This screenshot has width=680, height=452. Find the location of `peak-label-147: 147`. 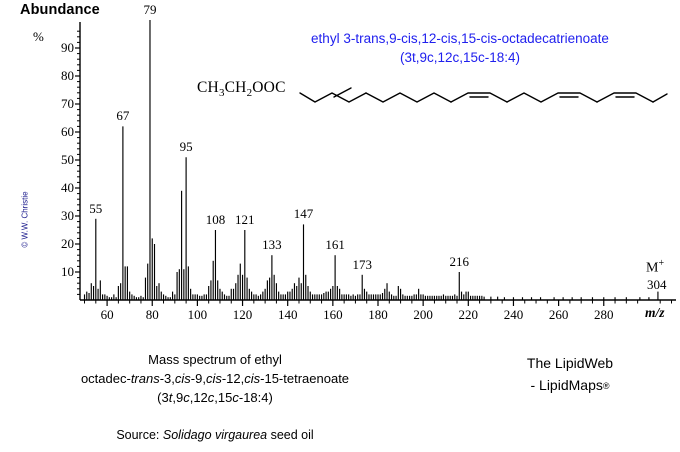

peak-label-147: 147 is located at coordinates (303, 214).